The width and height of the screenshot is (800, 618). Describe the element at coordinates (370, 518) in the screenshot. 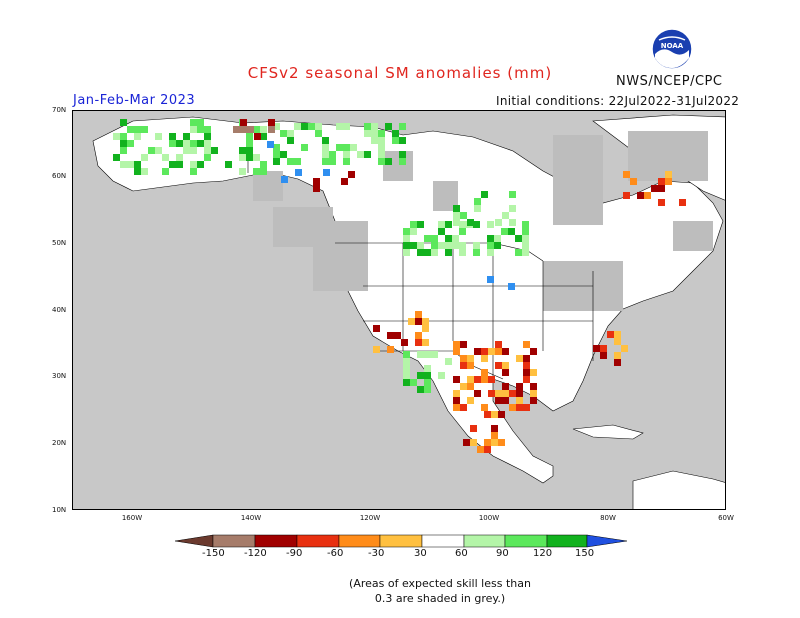

I see `lon-label-120w: 120W` at that location.